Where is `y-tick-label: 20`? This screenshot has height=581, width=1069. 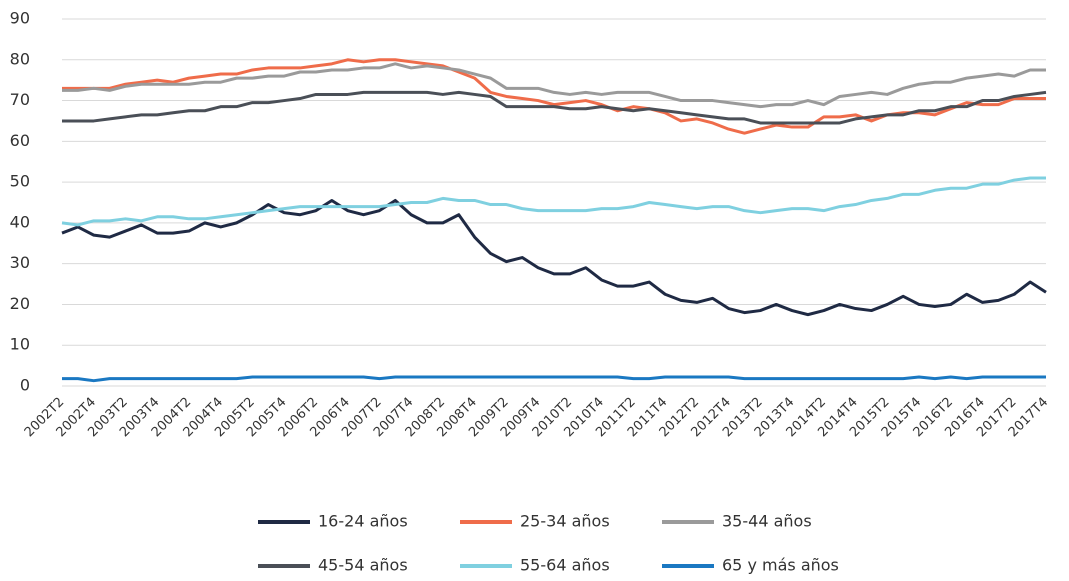 y-tick-label: 20 is located at coordinates (20, 303).